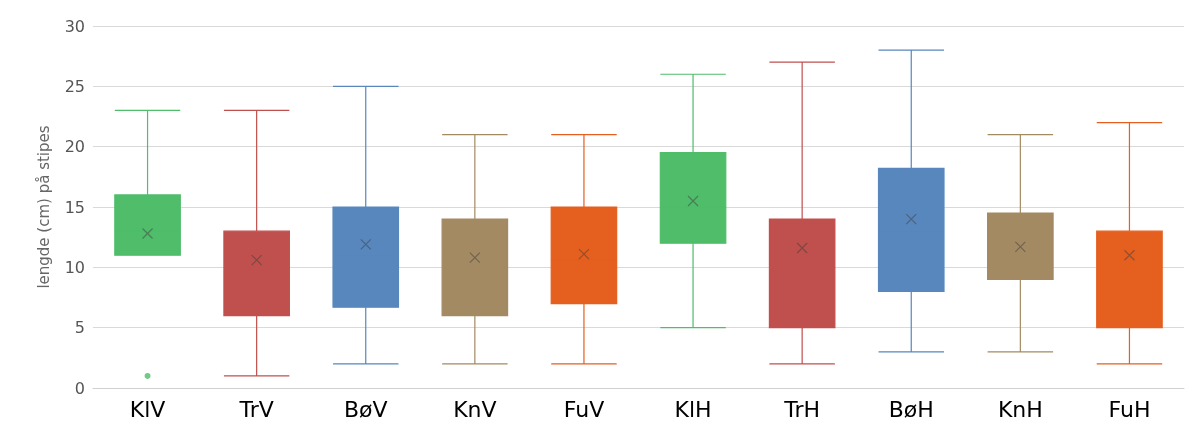 This screenshot has width=1202, height=434. What do you see at coordinates (147, 409) in the screenshot?
I see `x-tick-label: KlV` at bounding box center [147, 409].